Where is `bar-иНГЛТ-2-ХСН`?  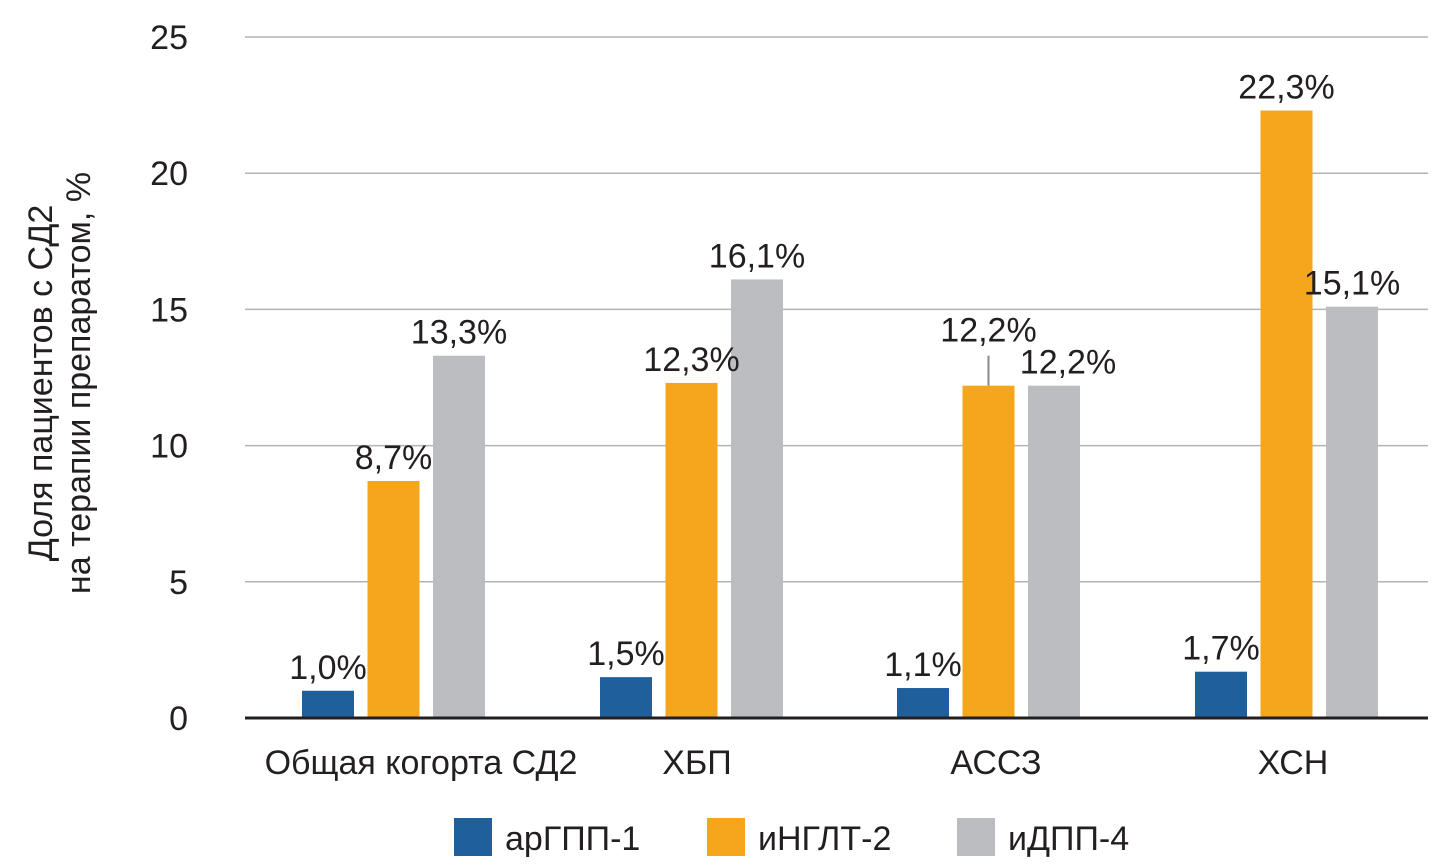 bar-иНГЛТ-2-ХСН is located at coordinates (1286, 414).